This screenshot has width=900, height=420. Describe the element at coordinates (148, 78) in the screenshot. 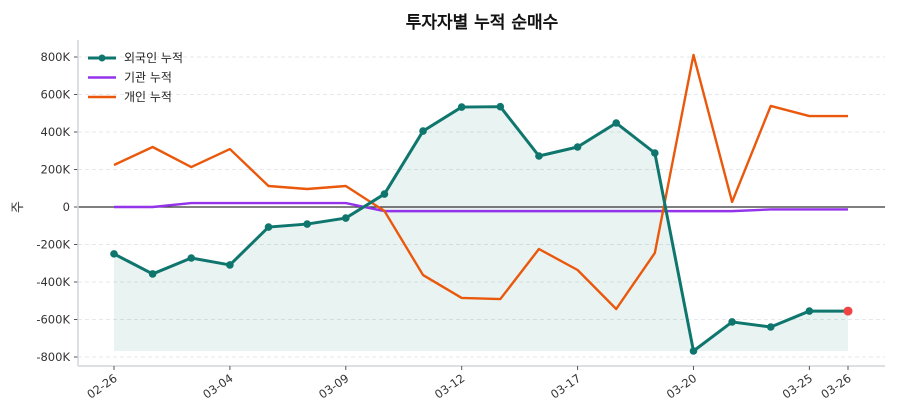

I see `legend-label: 기관 누적` at that location.